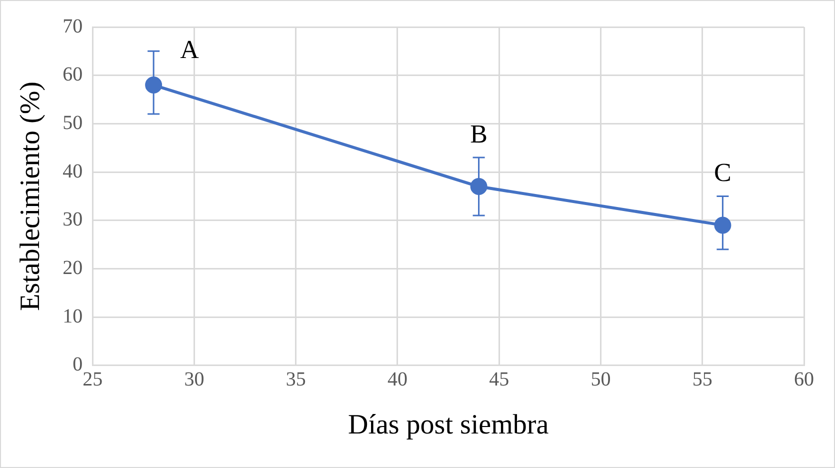 The width and height of the screenshot is (835, 468). I want to click on x-axis-title: Días post siembra, so click(449, 425).